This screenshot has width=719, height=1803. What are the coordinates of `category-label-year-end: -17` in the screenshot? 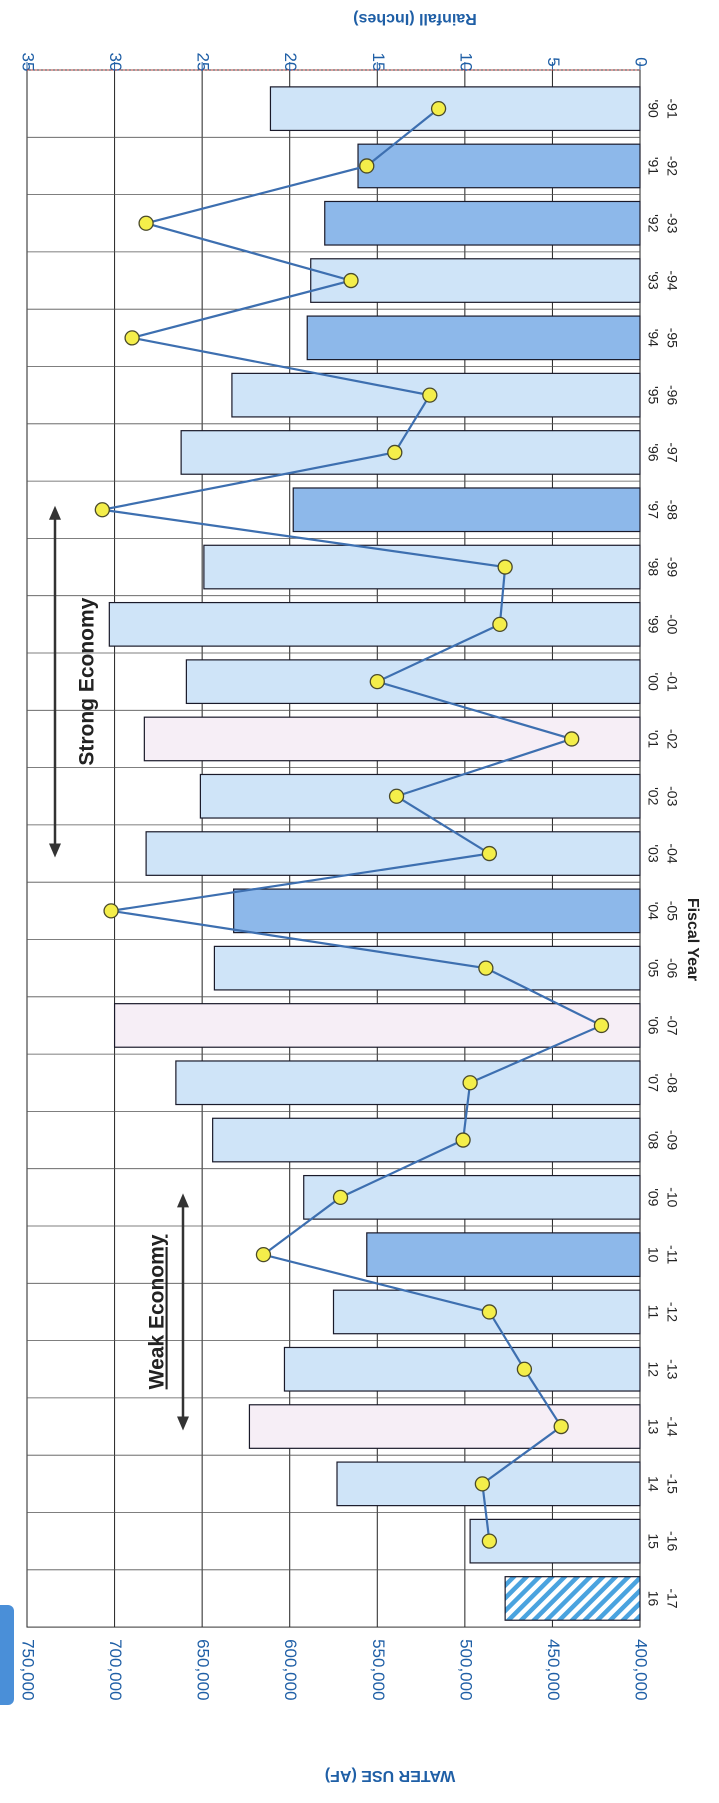 It's located at (672, 1598).